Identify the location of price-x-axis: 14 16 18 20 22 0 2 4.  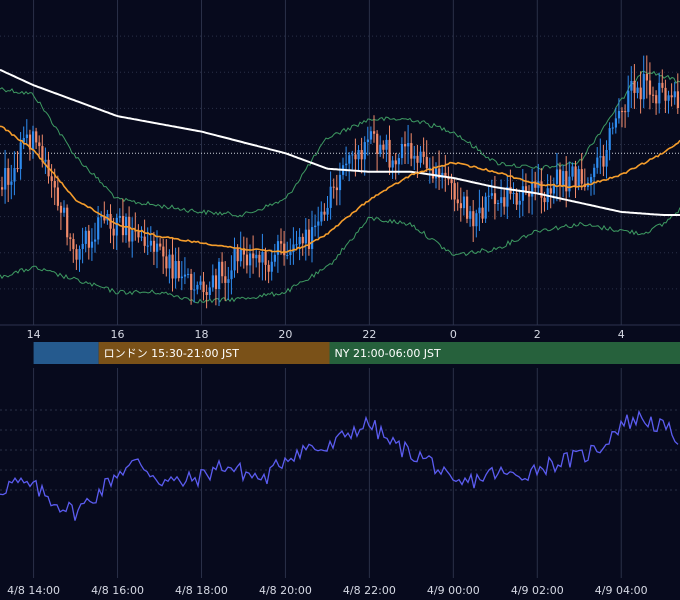
(326, 334).